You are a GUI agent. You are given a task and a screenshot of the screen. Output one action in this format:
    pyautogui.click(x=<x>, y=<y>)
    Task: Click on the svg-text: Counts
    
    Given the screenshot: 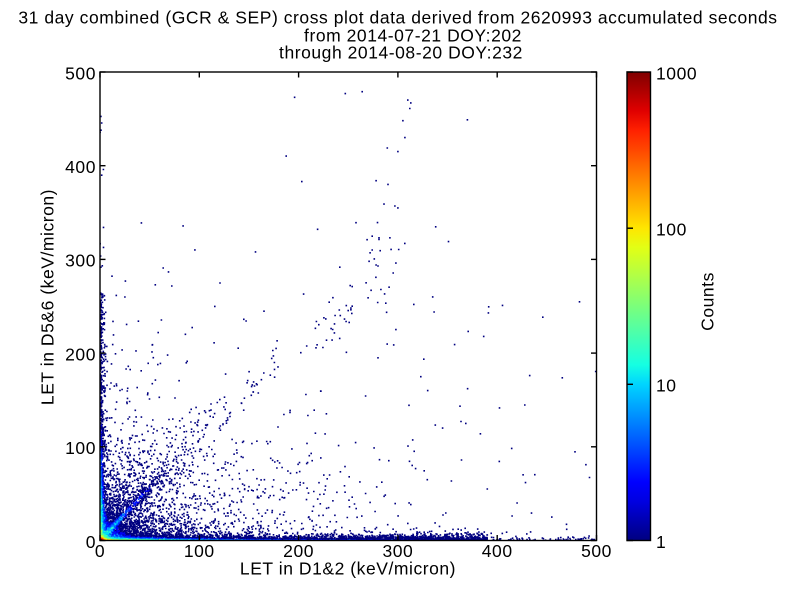 What is the action you would take?
    pyautogui.click(x=708, y=301)
    